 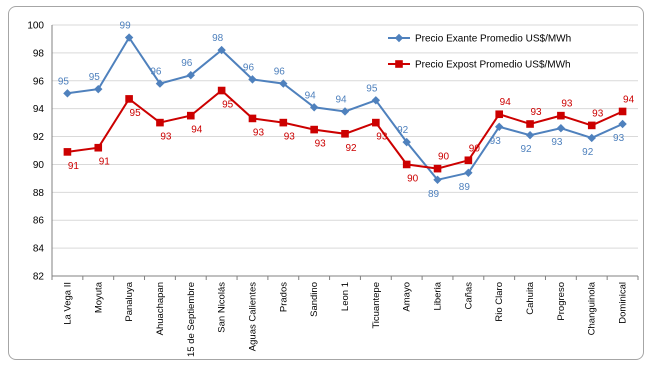 I want to click on data-label-exante: 99, so click(x=126, y=26).